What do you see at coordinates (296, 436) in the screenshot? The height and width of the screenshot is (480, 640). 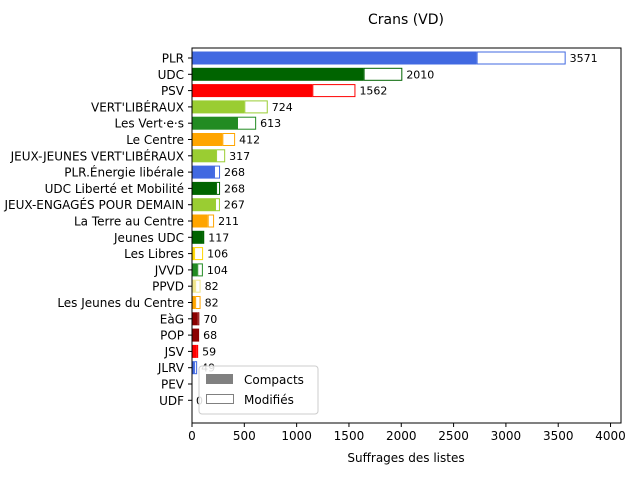 I see `x-tick-label: 1000` at bounding box center [296, 436].